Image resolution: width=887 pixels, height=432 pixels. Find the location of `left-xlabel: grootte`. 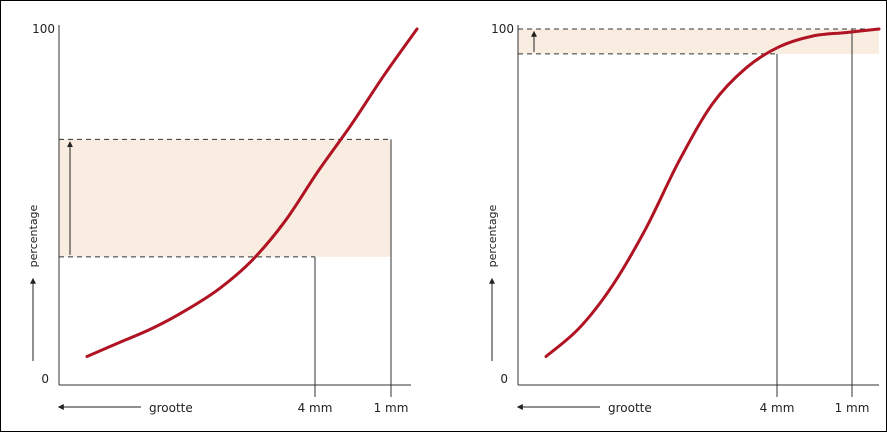

left-xlabel: grootte is located at coordinates (171, 408).